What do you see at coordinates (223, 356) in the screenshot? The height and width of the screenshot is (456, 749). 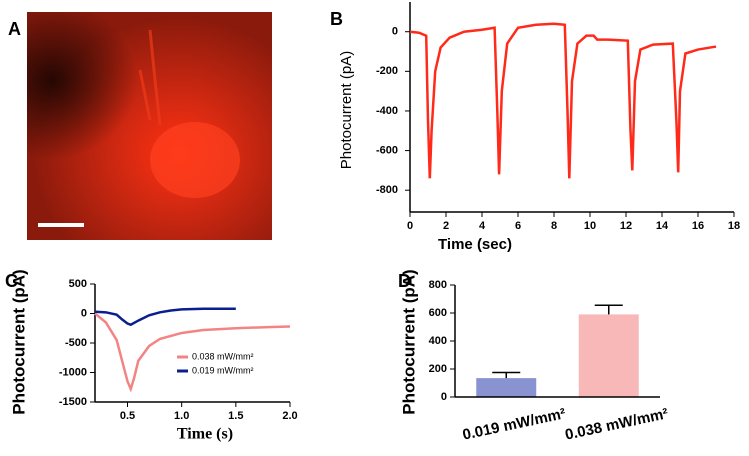 I see `legend-label: 0.038 mW/mm²` at bounding box center [223, 356].